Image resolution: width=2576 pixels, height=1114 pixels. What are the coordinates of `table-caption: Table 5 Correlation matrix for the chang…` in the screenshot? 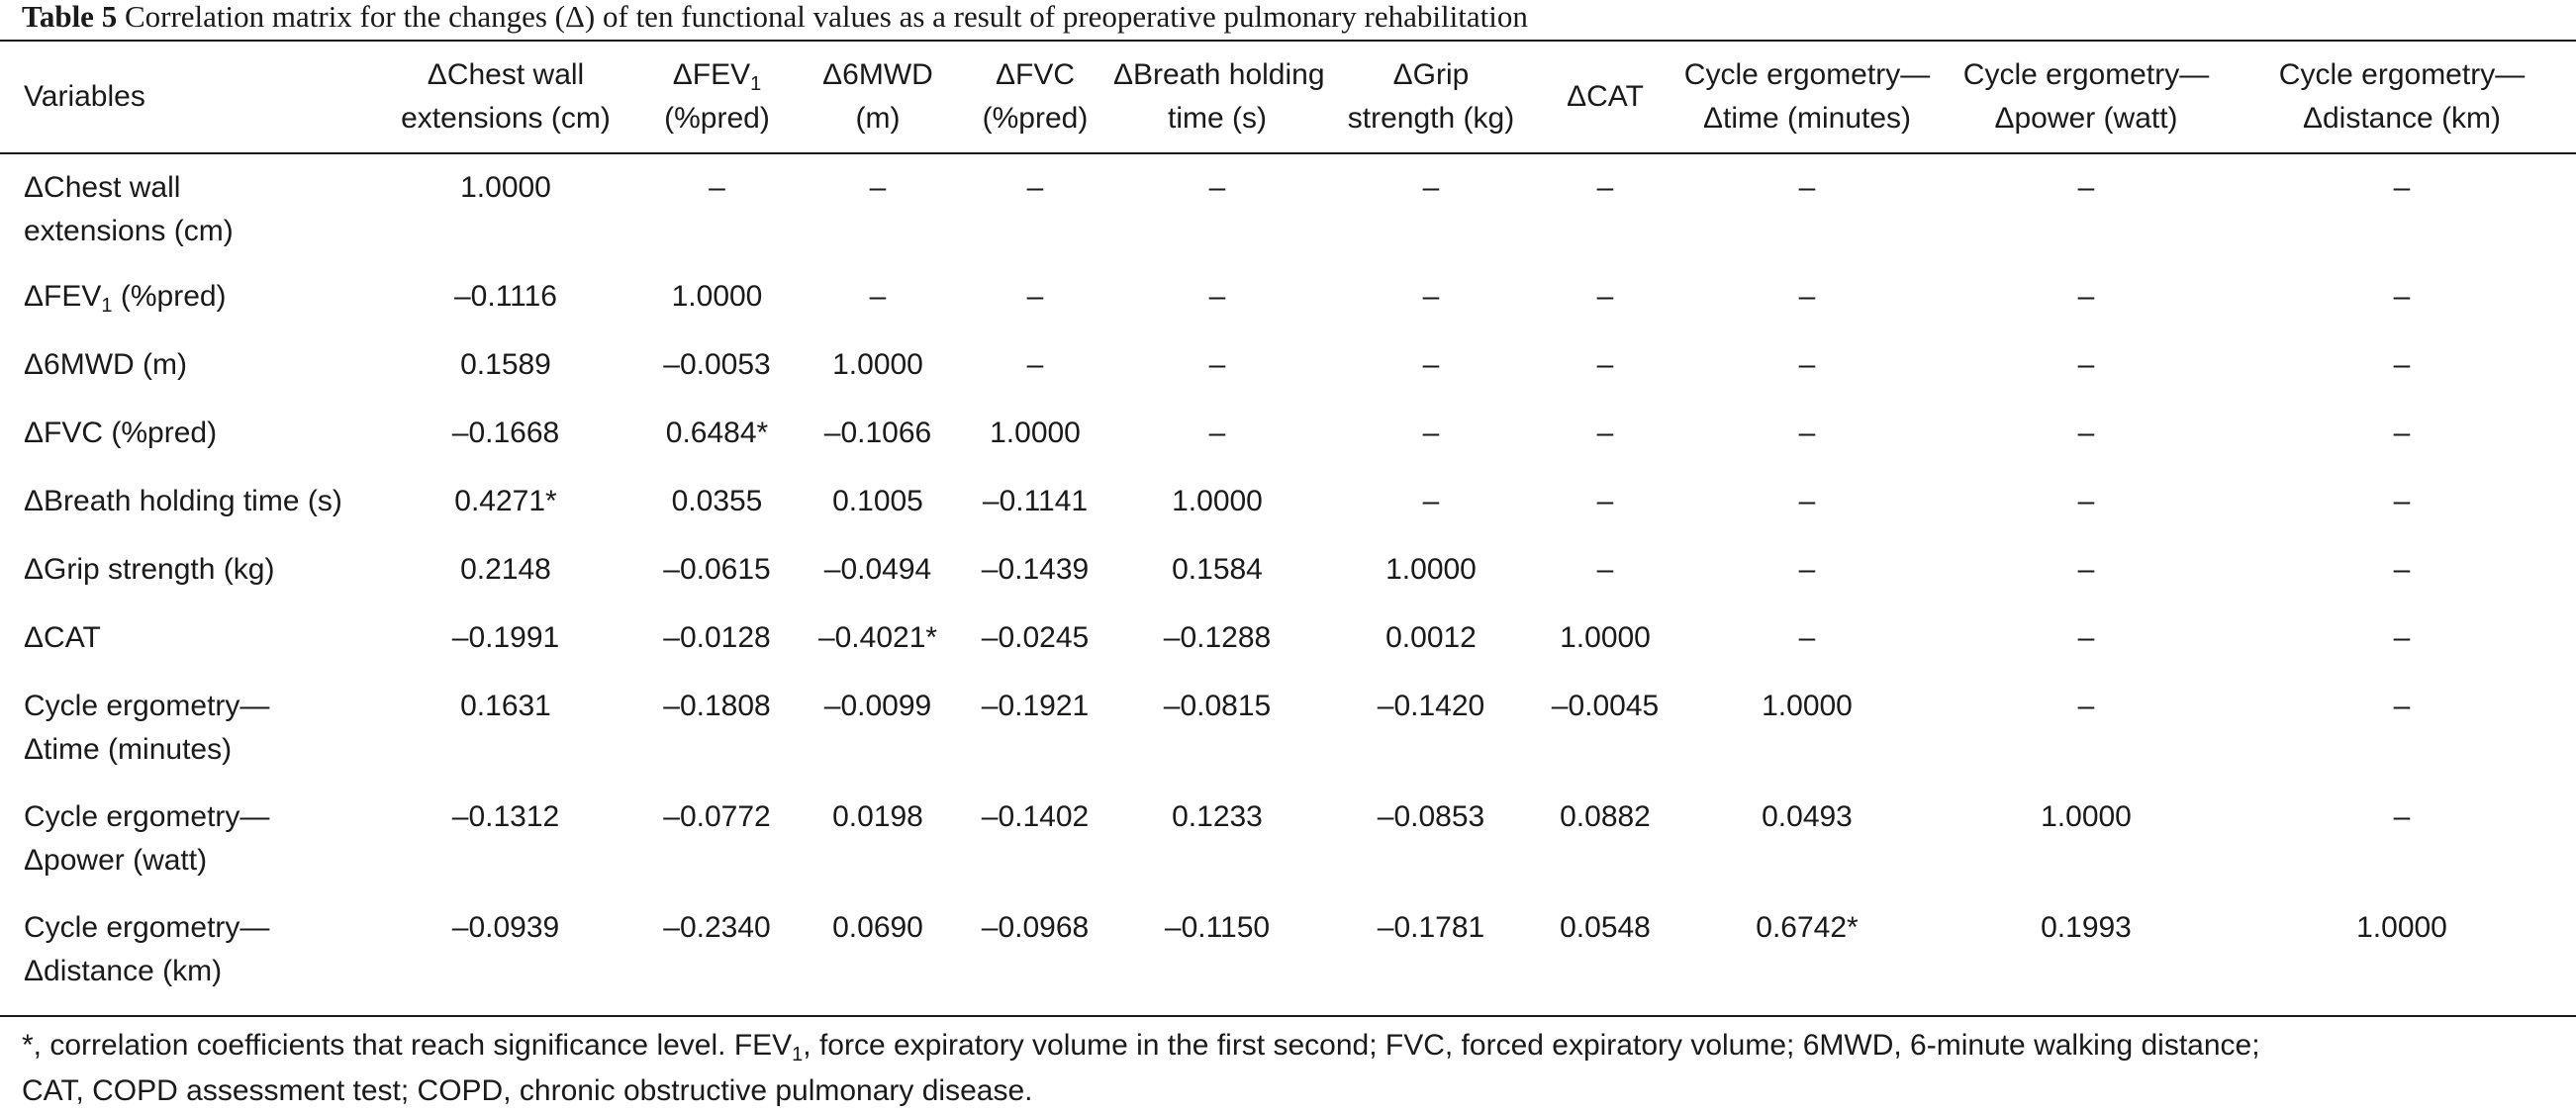 It's located at (775, 17).